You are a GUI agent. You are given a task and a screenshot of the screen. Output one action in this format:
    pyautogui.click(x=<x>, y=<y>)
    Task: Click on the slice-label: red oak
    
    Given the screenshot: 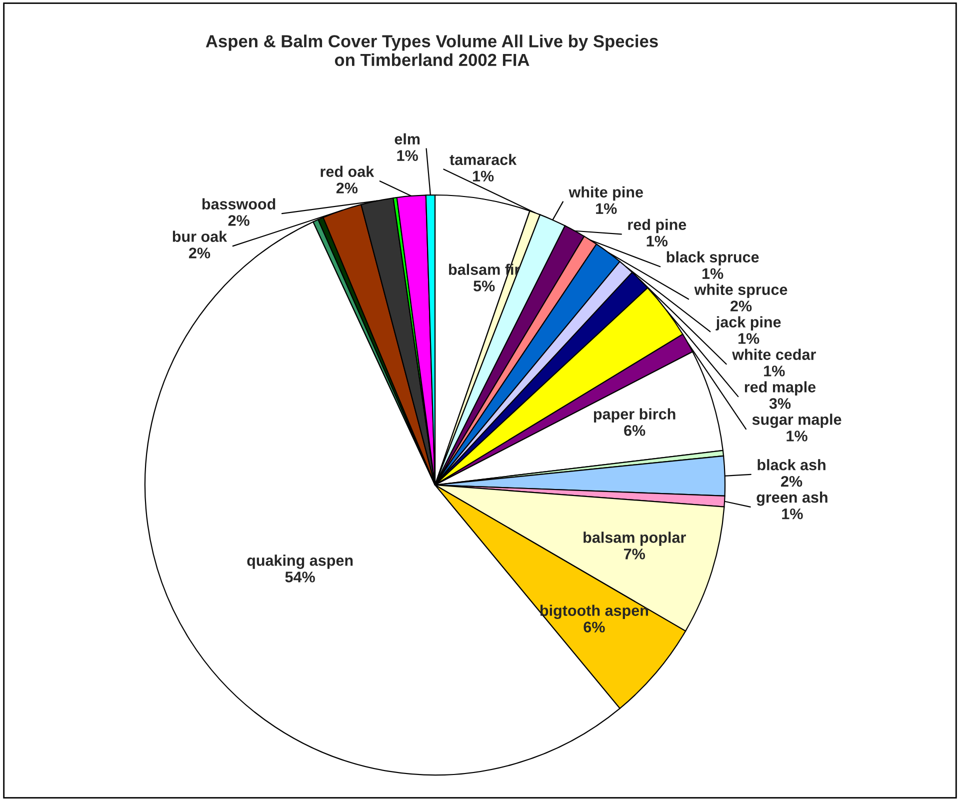 What is the action you would take?
    pyautogui.click(x=347, y=171)
    